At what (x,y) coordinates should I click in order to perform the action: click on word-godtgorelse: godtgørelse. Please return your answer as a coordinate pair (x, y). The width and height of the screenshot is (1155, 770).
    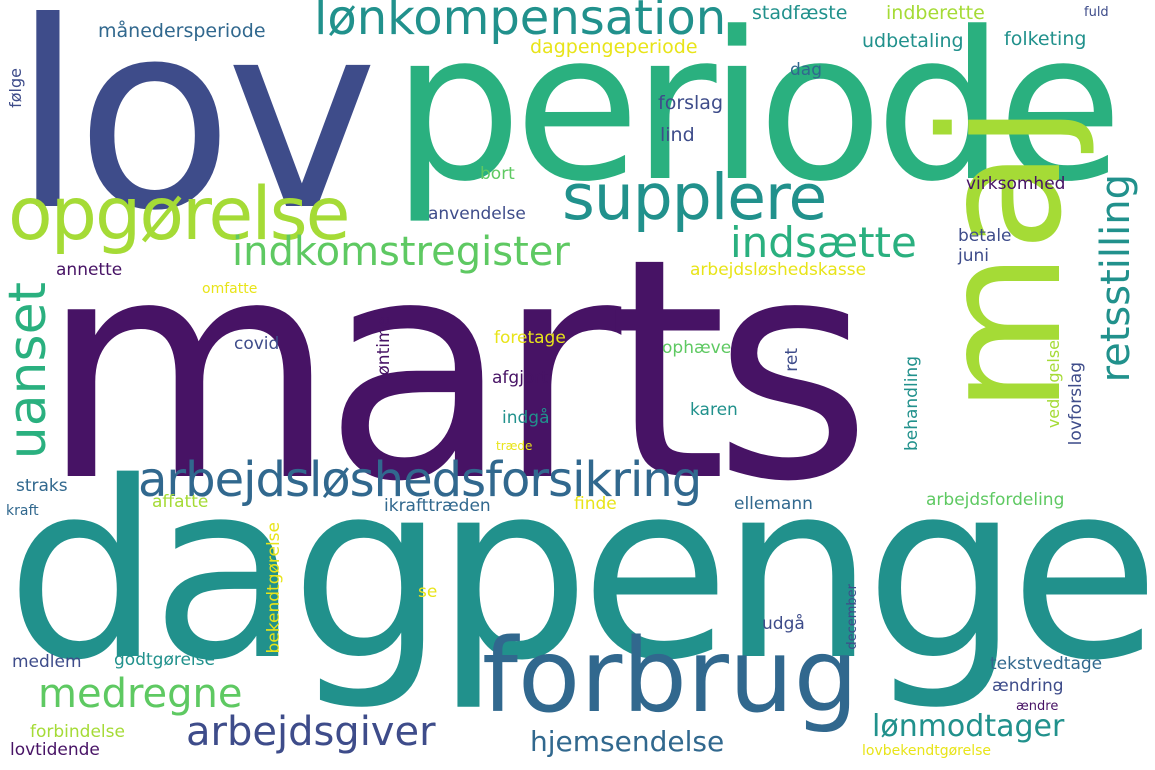
    Looking at the image, I should click on (164, 660).